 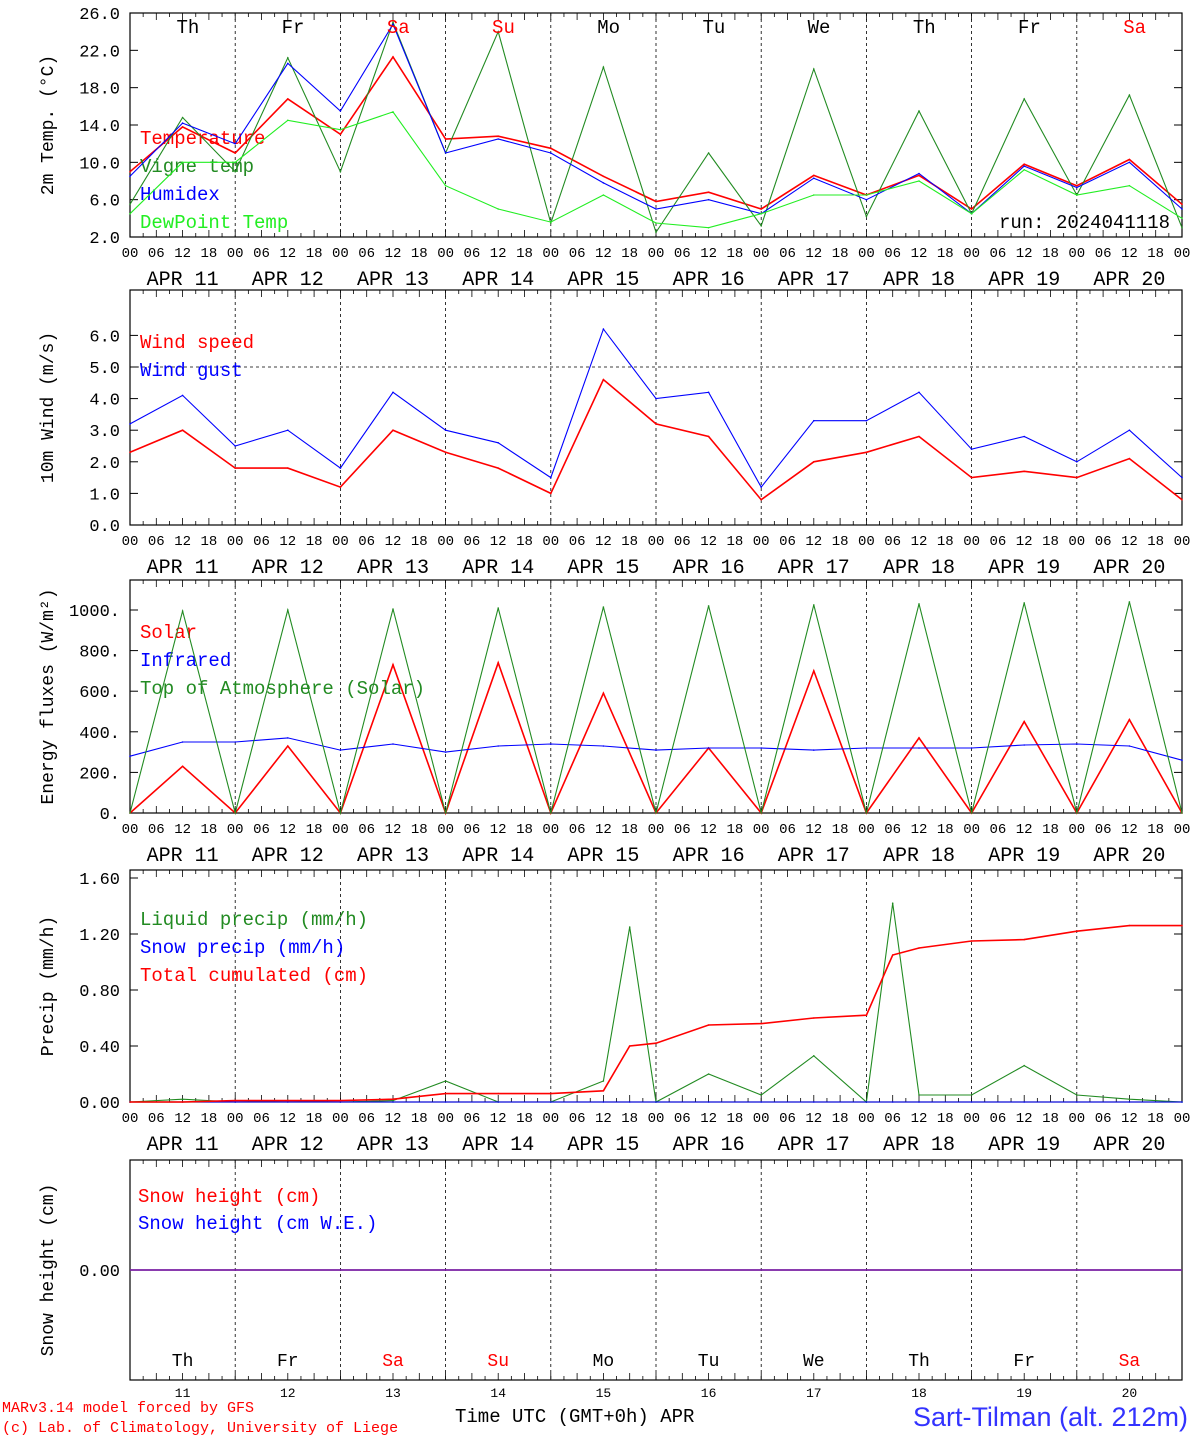 What do you see at coordinates (498, 1362) in the screenshot?
I see `weekday-label: Su` at bounding box center [498, 1362].